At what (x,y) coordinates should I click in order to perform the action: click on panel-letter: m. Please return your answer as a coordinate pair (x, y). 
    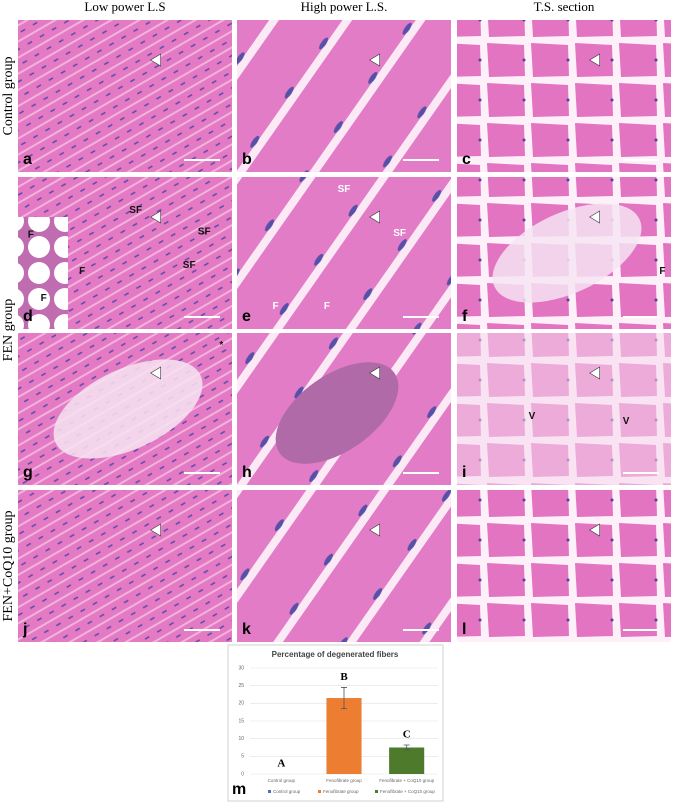
    Looking at the image, I should click on (239, 789).